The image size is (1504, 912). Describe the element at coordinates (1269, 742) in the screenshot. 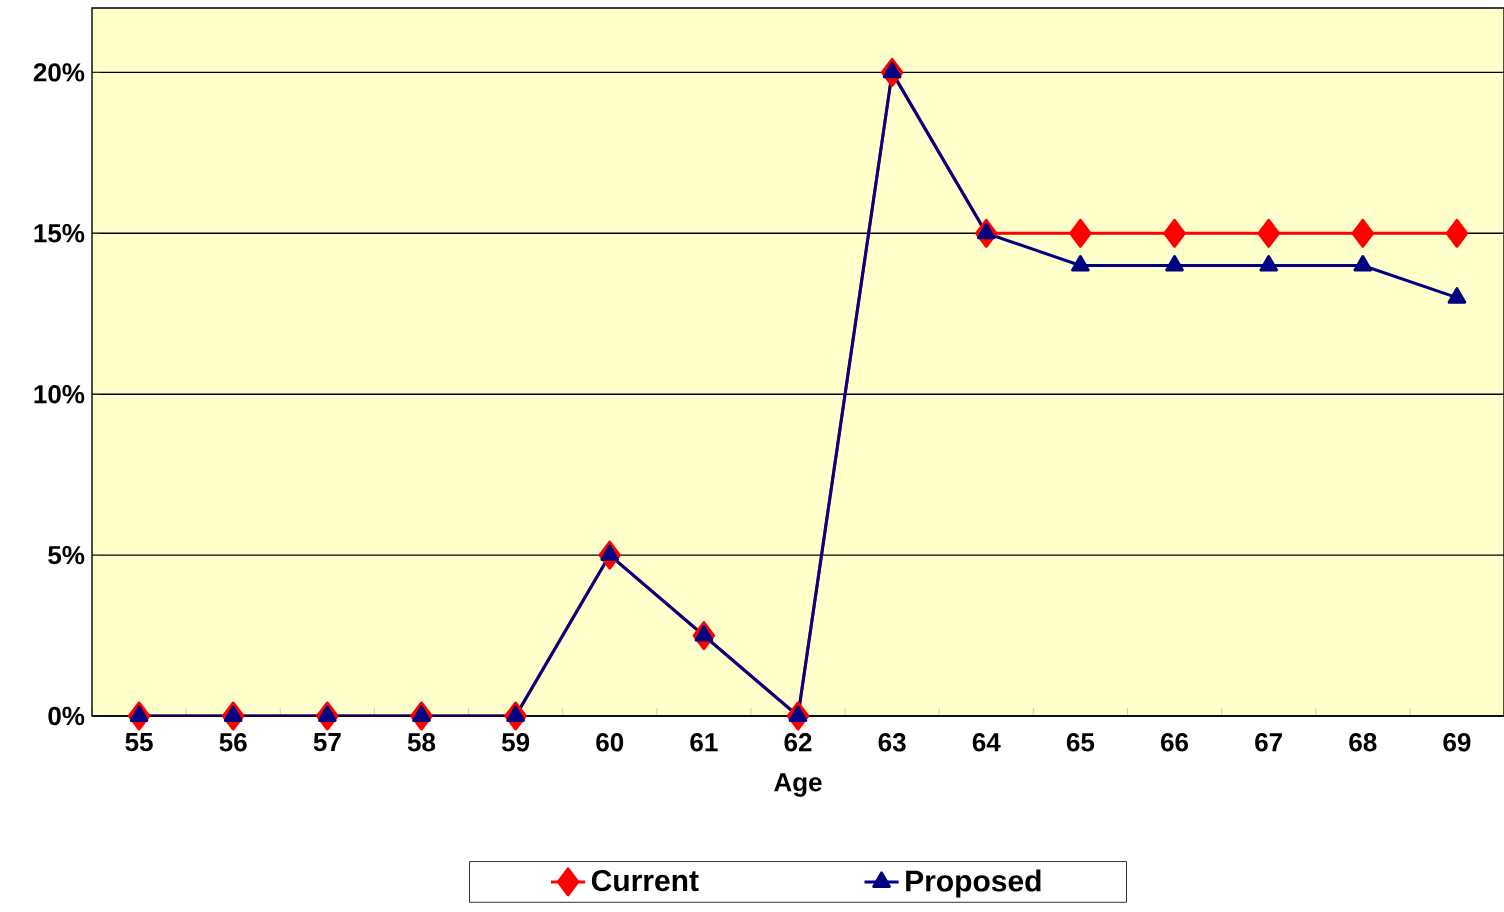

I see `x-tick-label: 67` at that location.